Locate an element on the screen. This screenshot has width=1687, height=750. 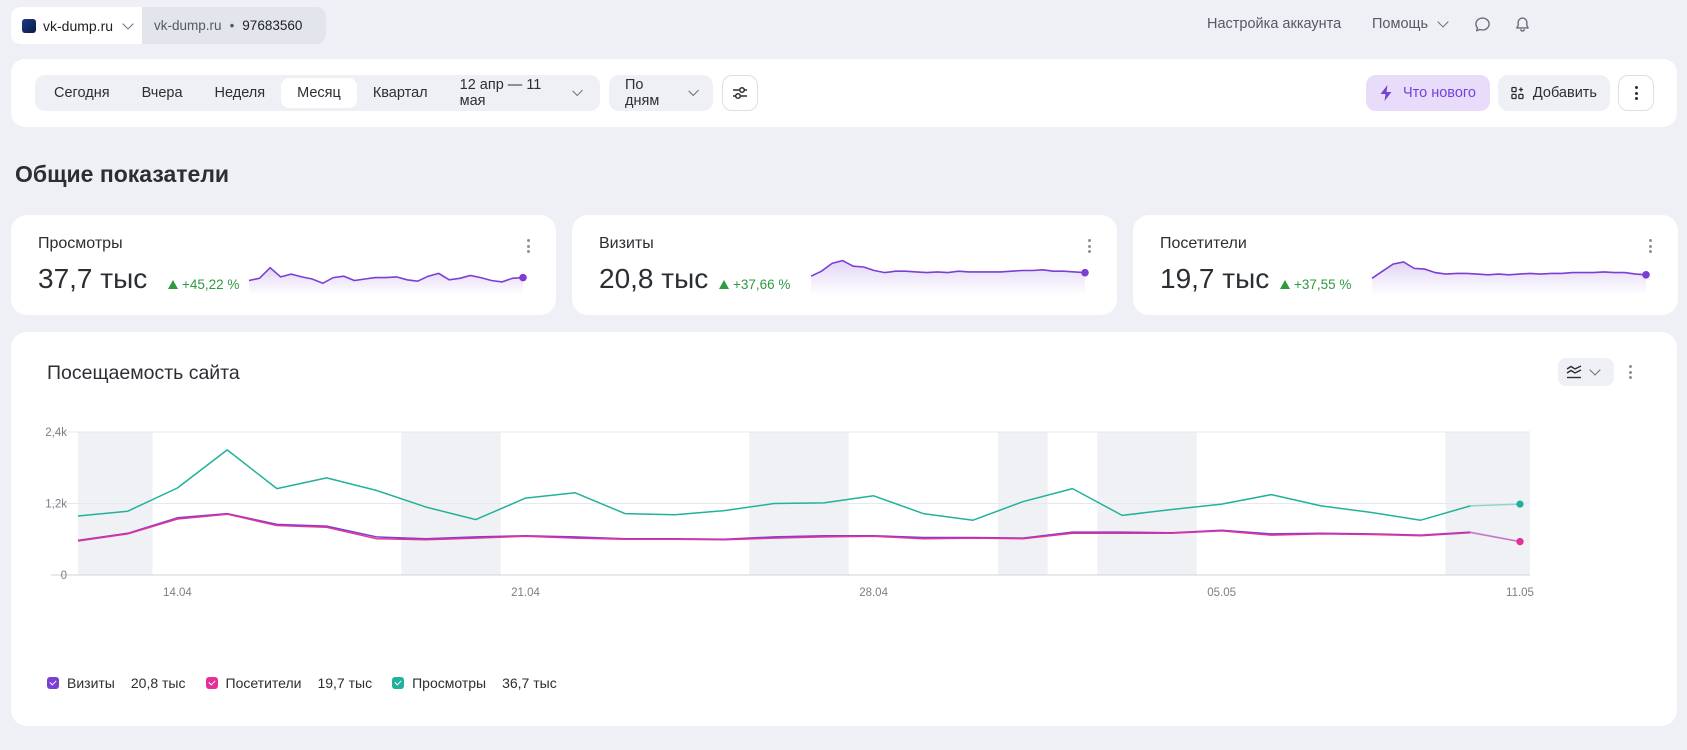
metric-value: 19,7 тыс is located at coordinates (1215, 278).